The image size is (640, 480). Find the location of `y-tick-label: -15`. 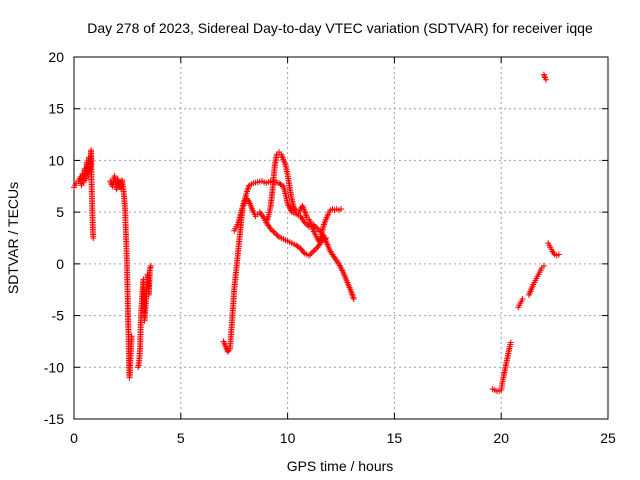

y-tick-label: -15 is located at coordinates (54, 419).